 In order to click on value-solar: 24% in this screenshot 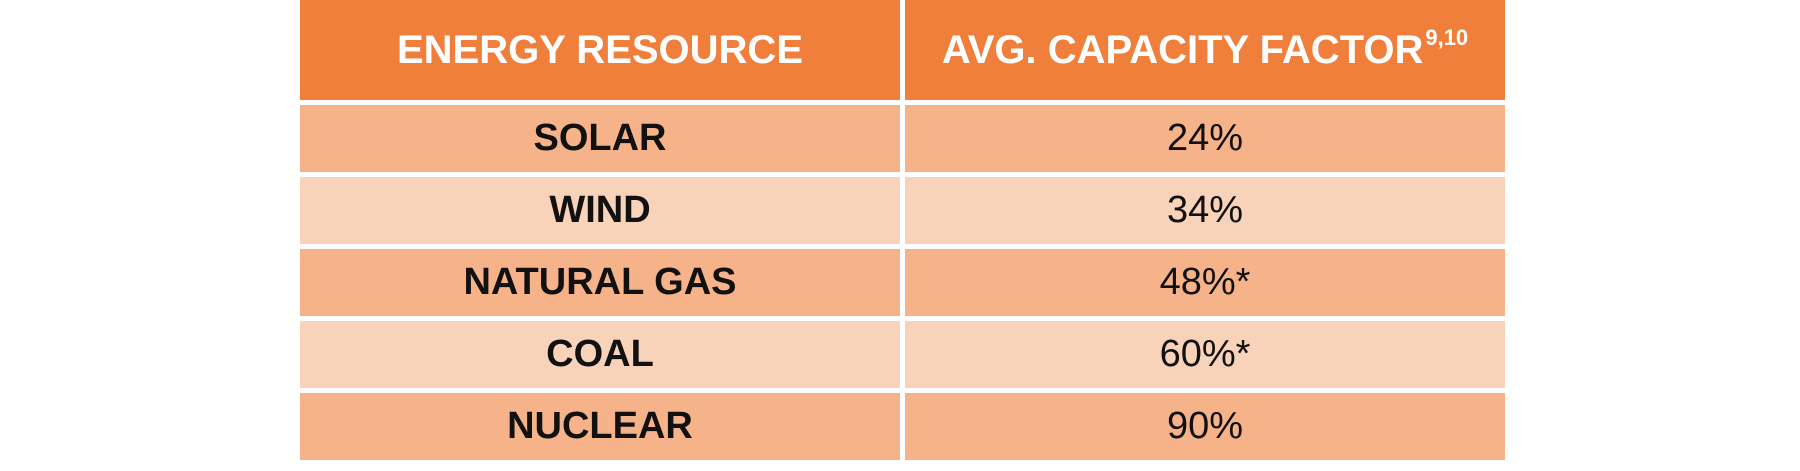, I will do `click(1205, 138)`.